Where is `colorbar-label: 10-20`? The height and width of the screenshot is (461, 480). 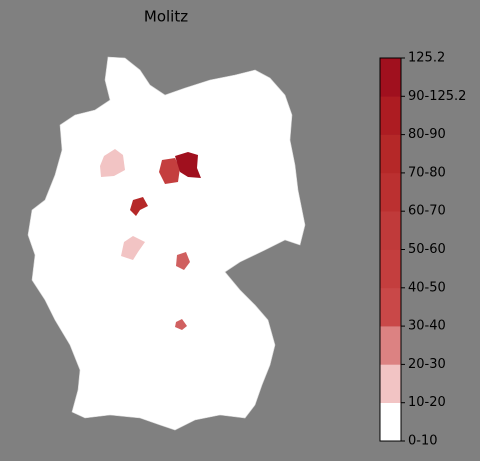
colorbar-label: 10-20 is located at coordinates (427, 402).